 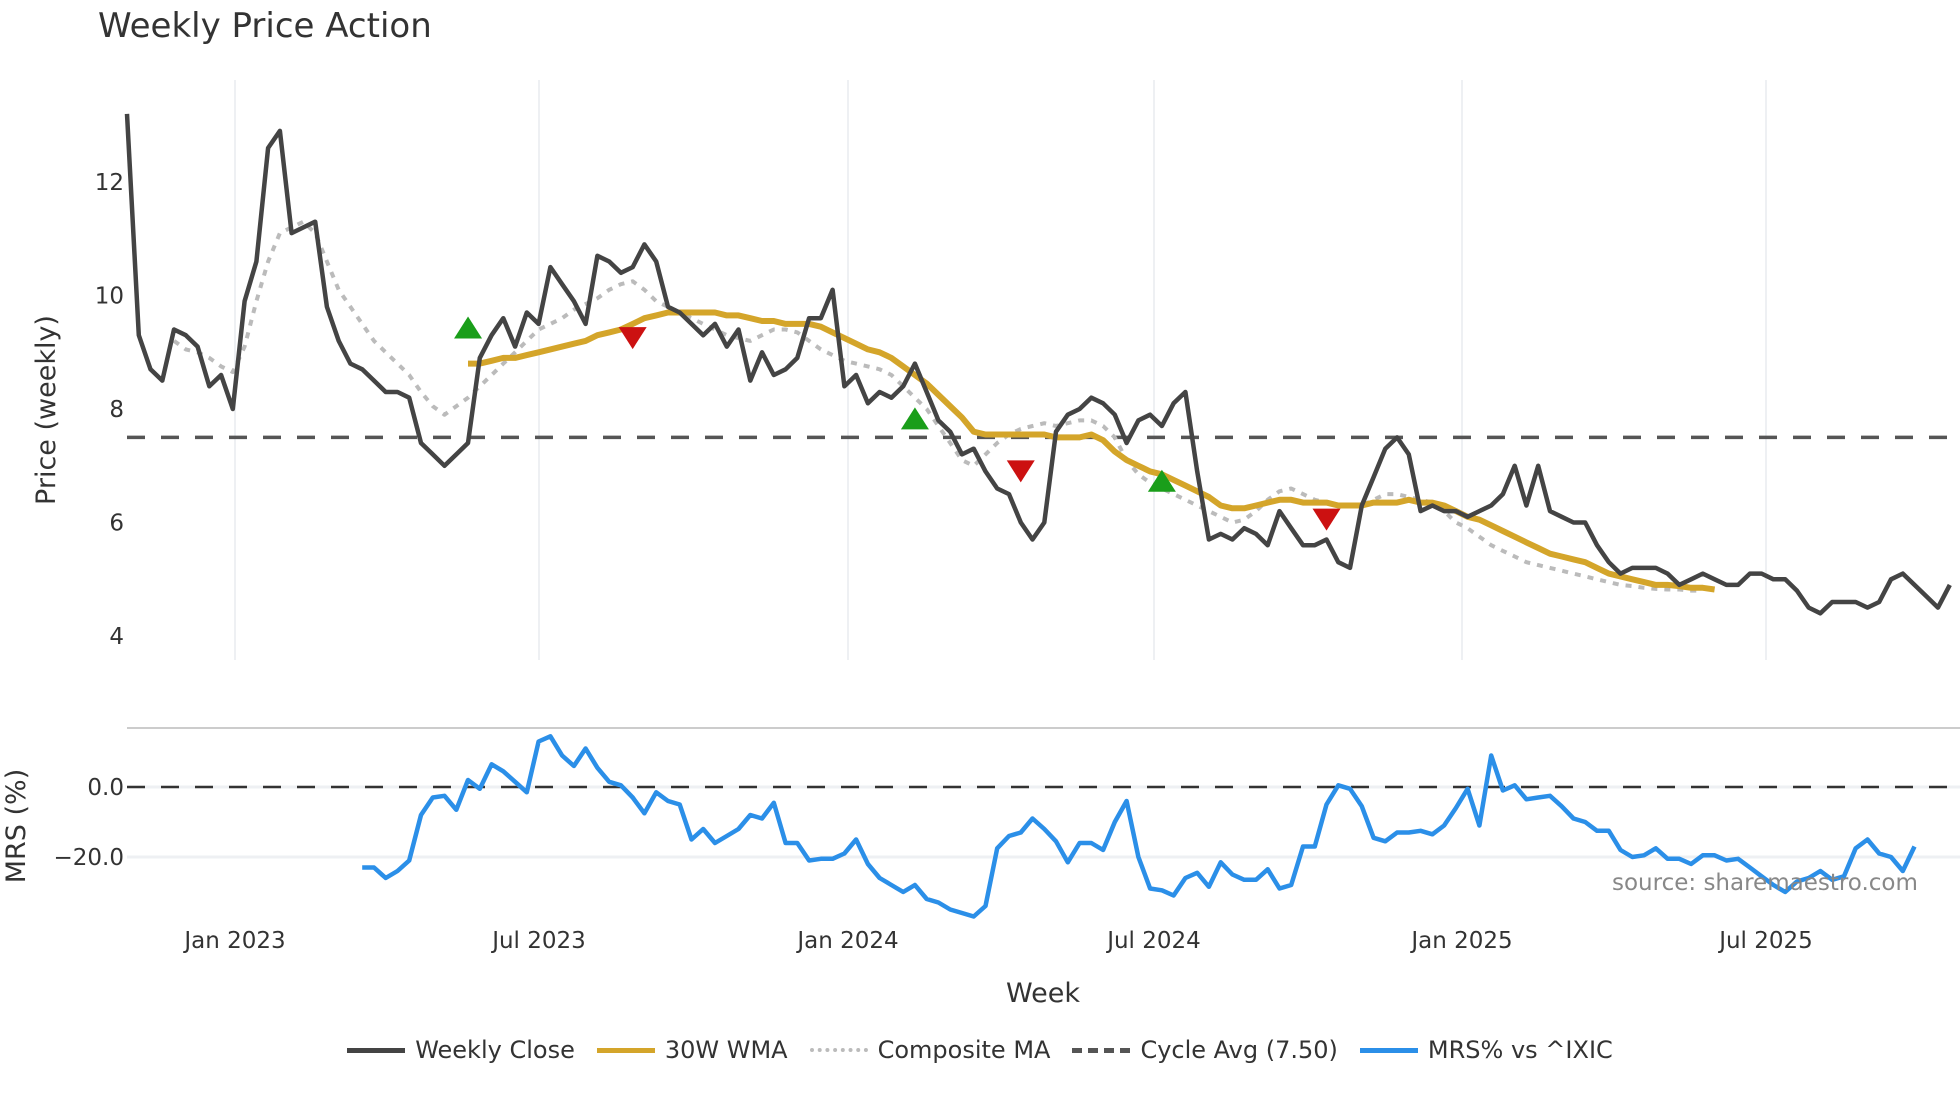 I want to click on y-tick-label-mrs: 0.0, so click(x=105, y=788).